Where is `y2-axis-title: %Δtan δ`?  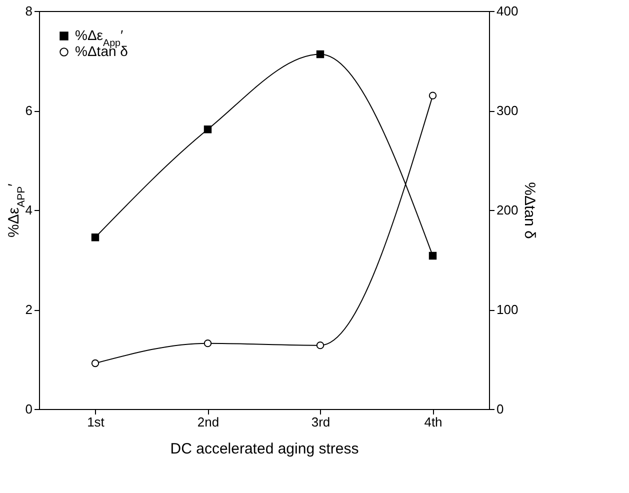
y2-axis-title: %Δtan δ is located at coordinates (529, 210).